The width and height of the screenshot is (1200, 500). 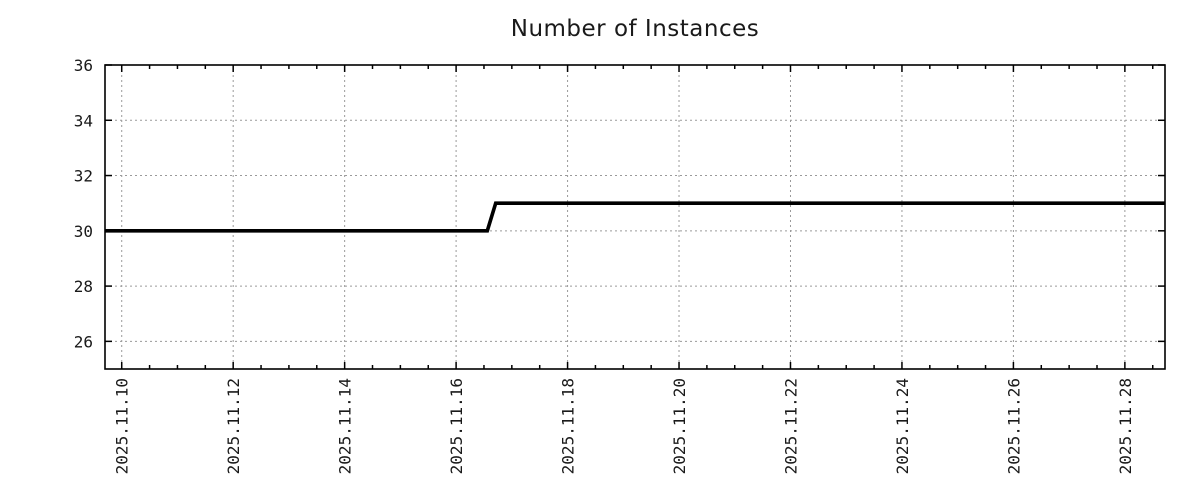 I want to click on y-axis-tick-label: 36, so click(x=83, y=65).